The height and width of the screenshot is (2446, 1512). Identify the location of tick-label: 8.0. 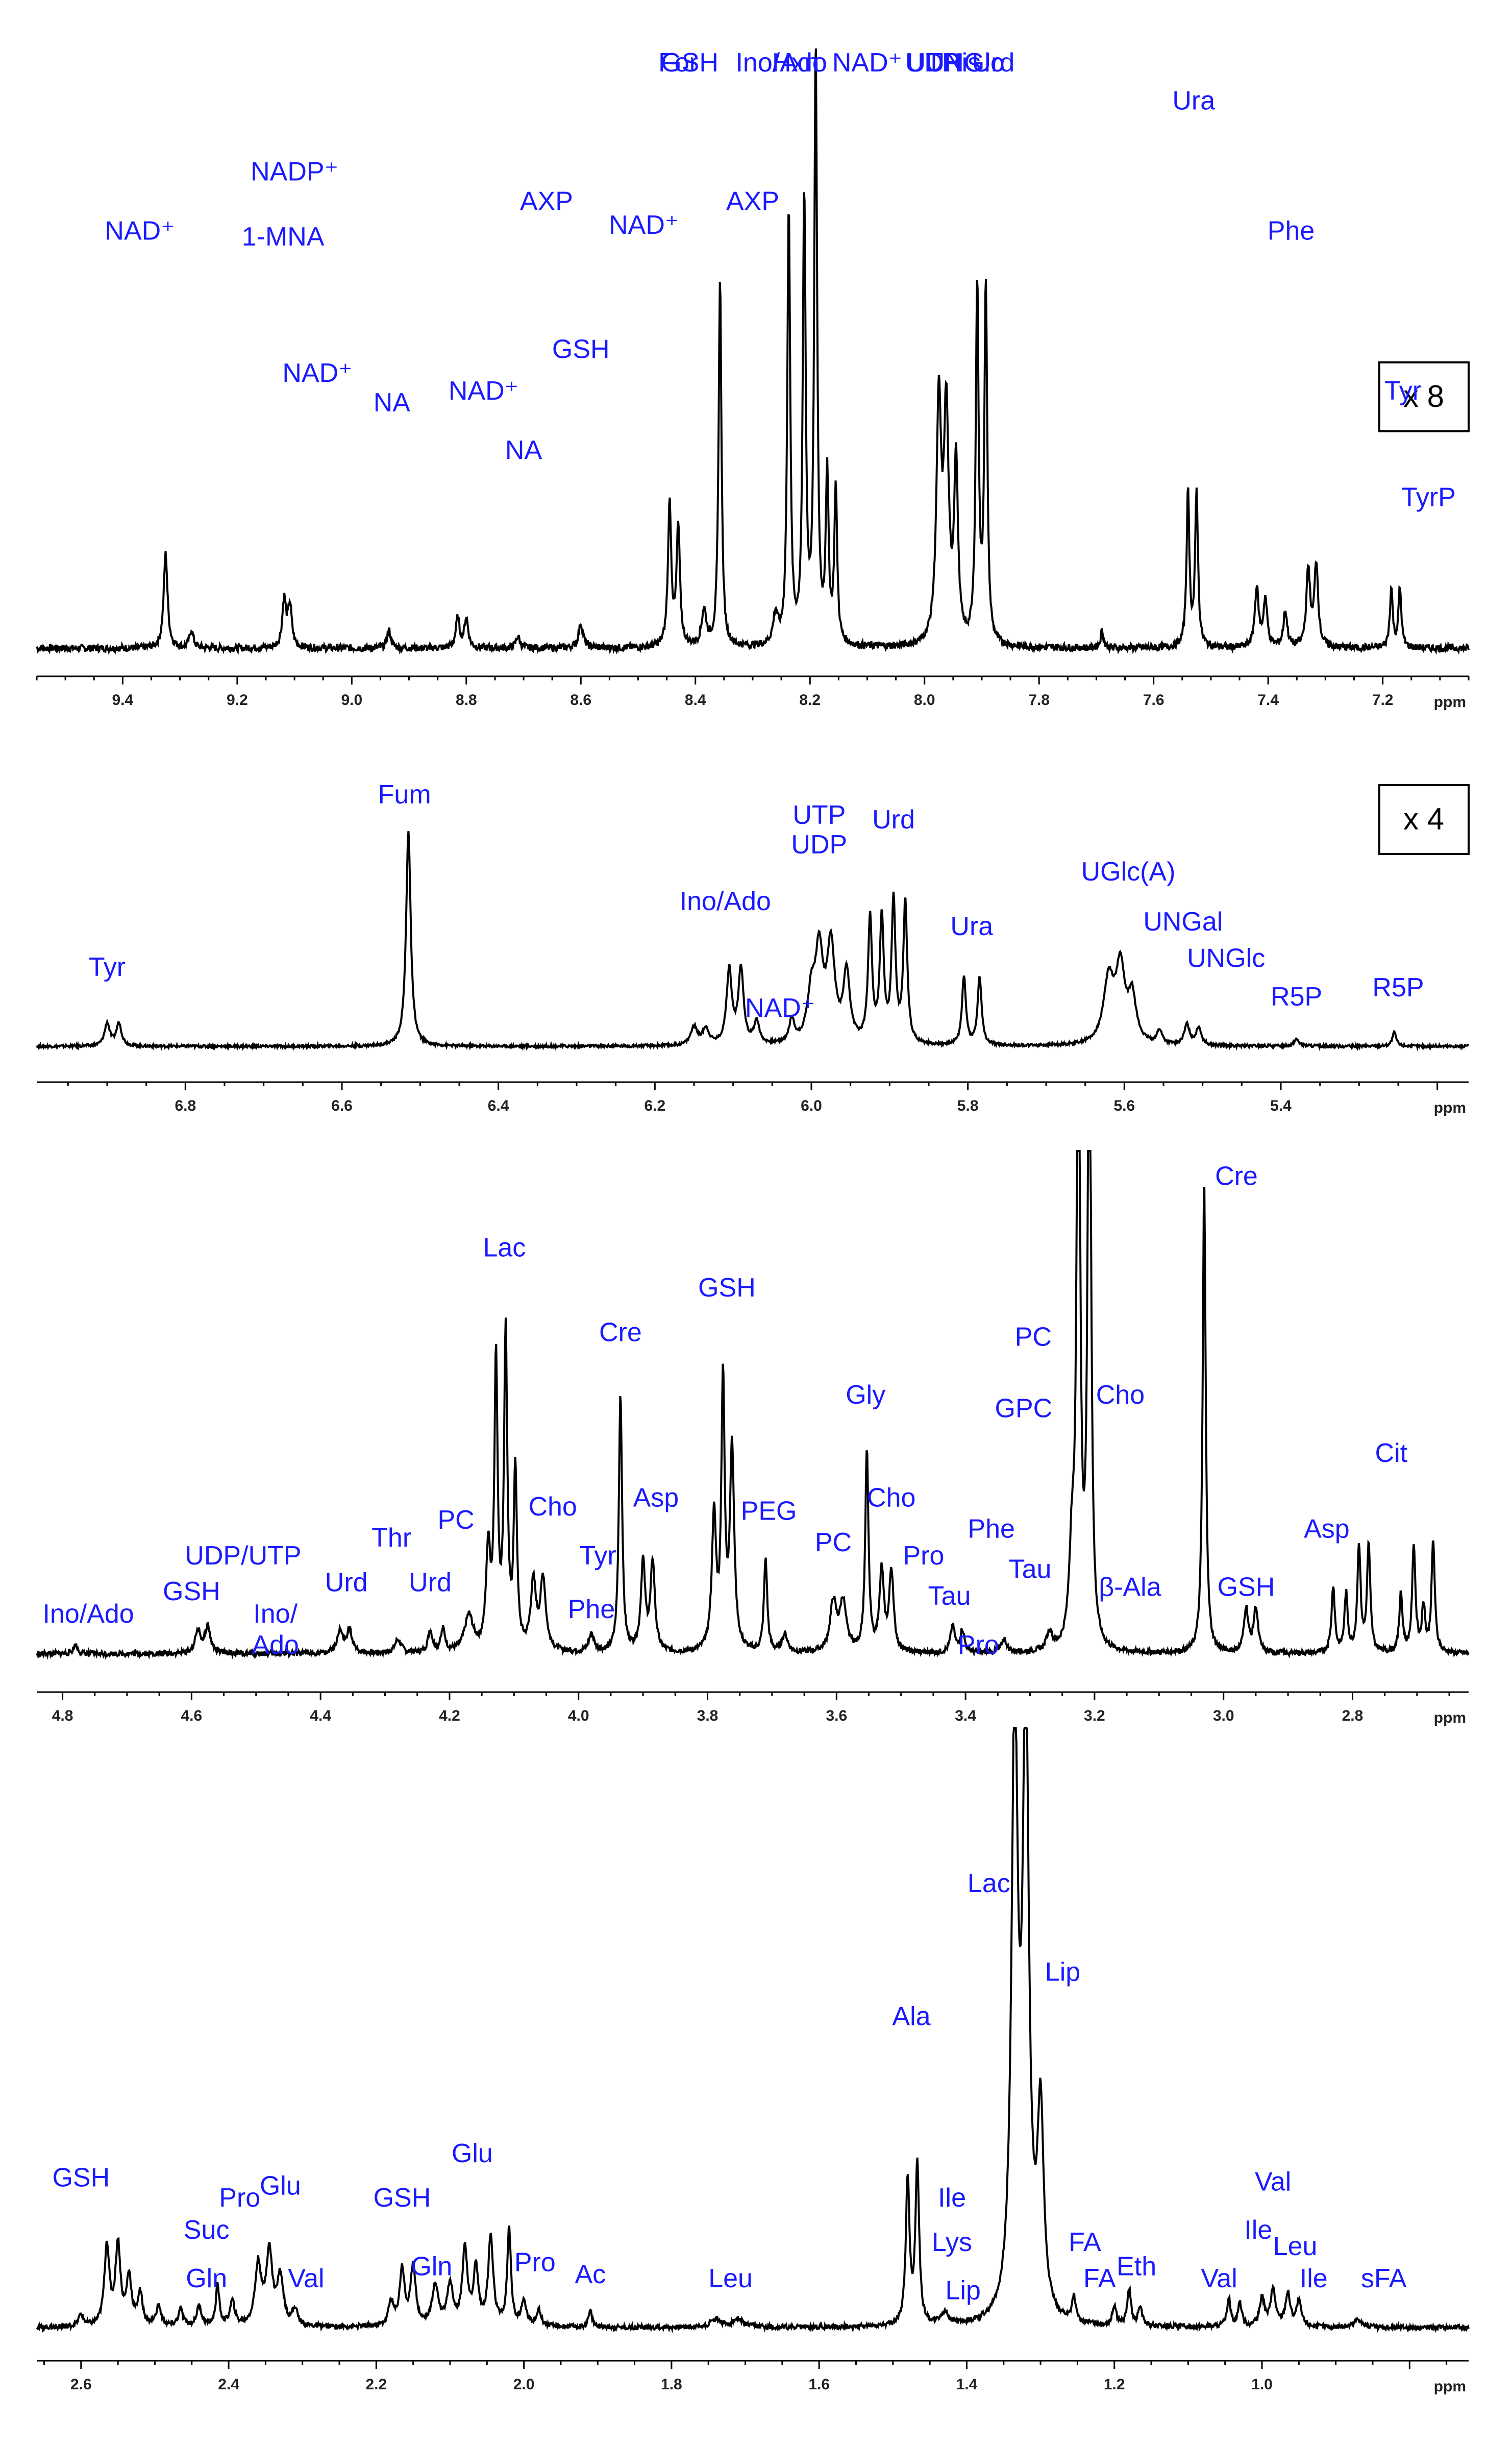
(924, 700).